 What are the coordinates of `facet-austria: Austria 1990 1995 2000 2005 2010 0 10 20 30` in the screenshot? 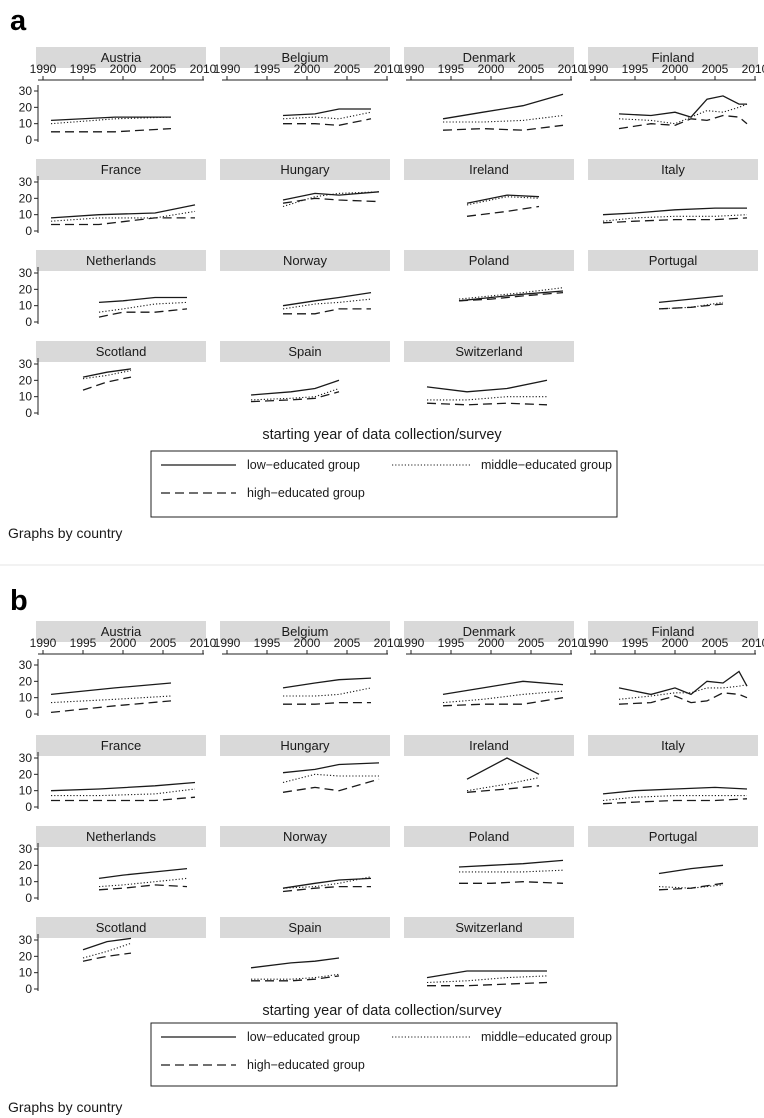 It's located at (118, 671).